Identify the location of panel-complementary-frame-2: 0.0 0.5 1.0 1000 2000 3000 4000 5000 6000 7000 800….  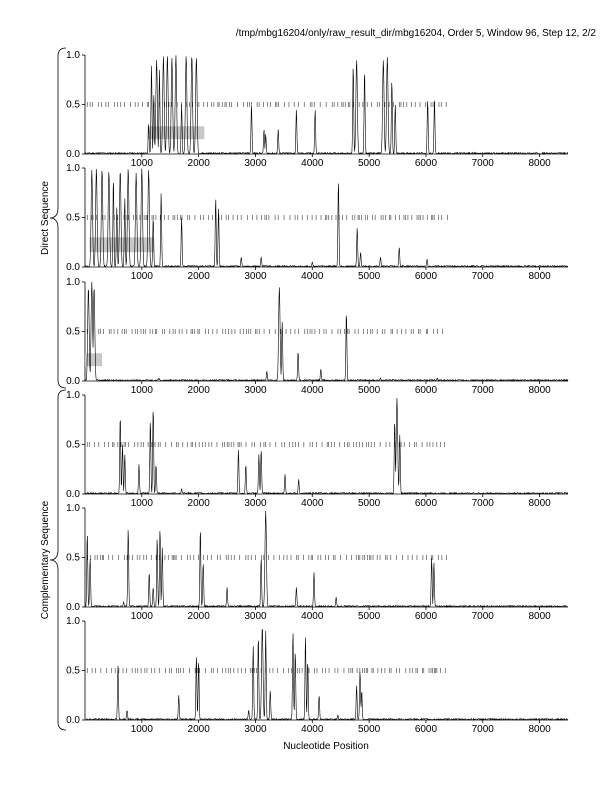
(317, 562).